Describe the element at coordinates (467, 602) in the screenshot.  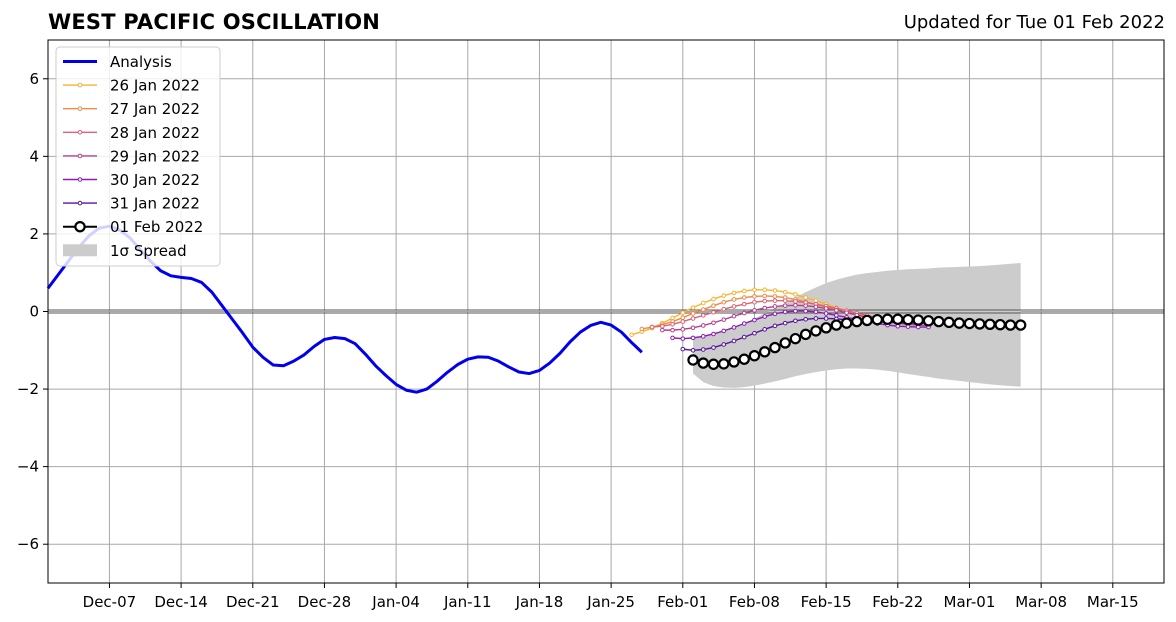
I see `x-tick-label: Jan-11` at that location.